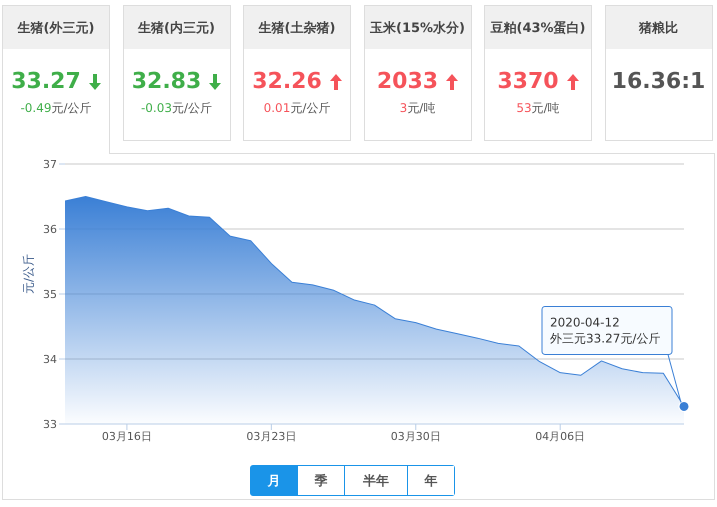  I want to click on text: 年, so click(430, 480).